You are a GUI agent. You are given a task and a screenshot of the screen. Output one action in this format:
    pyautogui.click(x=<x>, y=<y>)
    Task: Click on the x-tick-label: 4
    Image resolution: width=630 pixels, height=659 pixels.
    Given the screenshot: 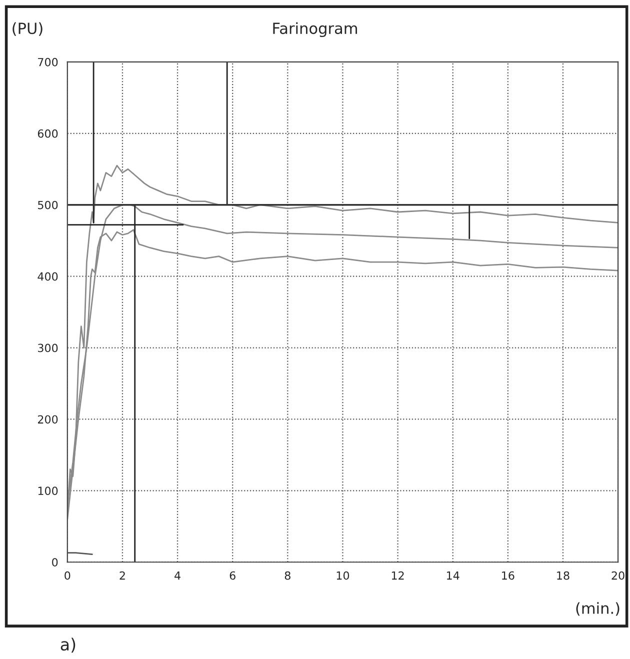 What is the action you would take?
    pyautogui.click(x=177, y=575)
    